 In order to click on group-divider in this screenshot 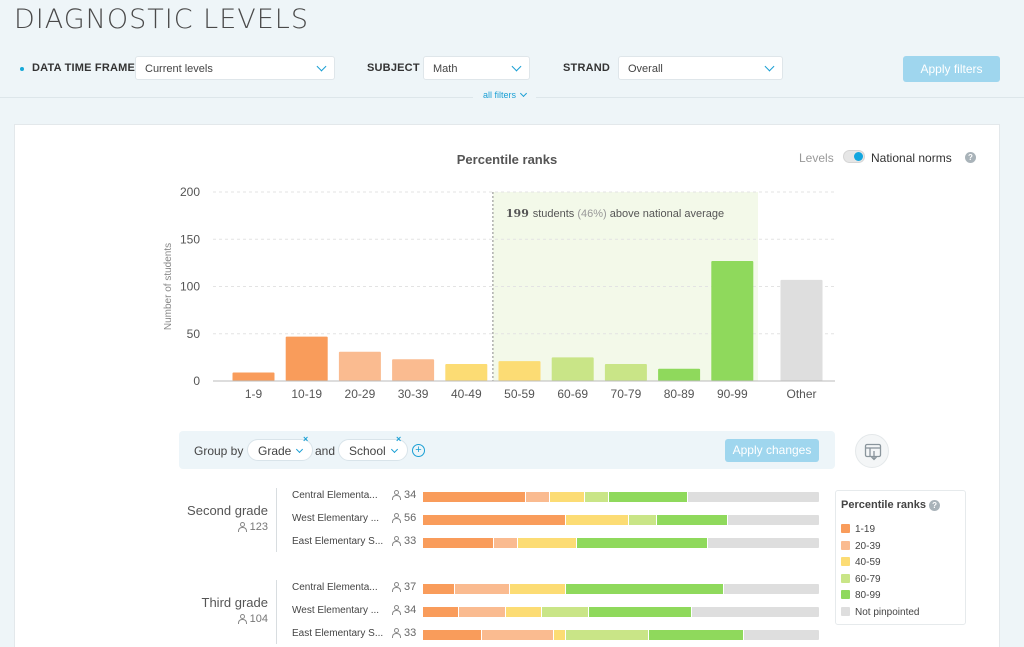, I will do `click(276, 612)`.